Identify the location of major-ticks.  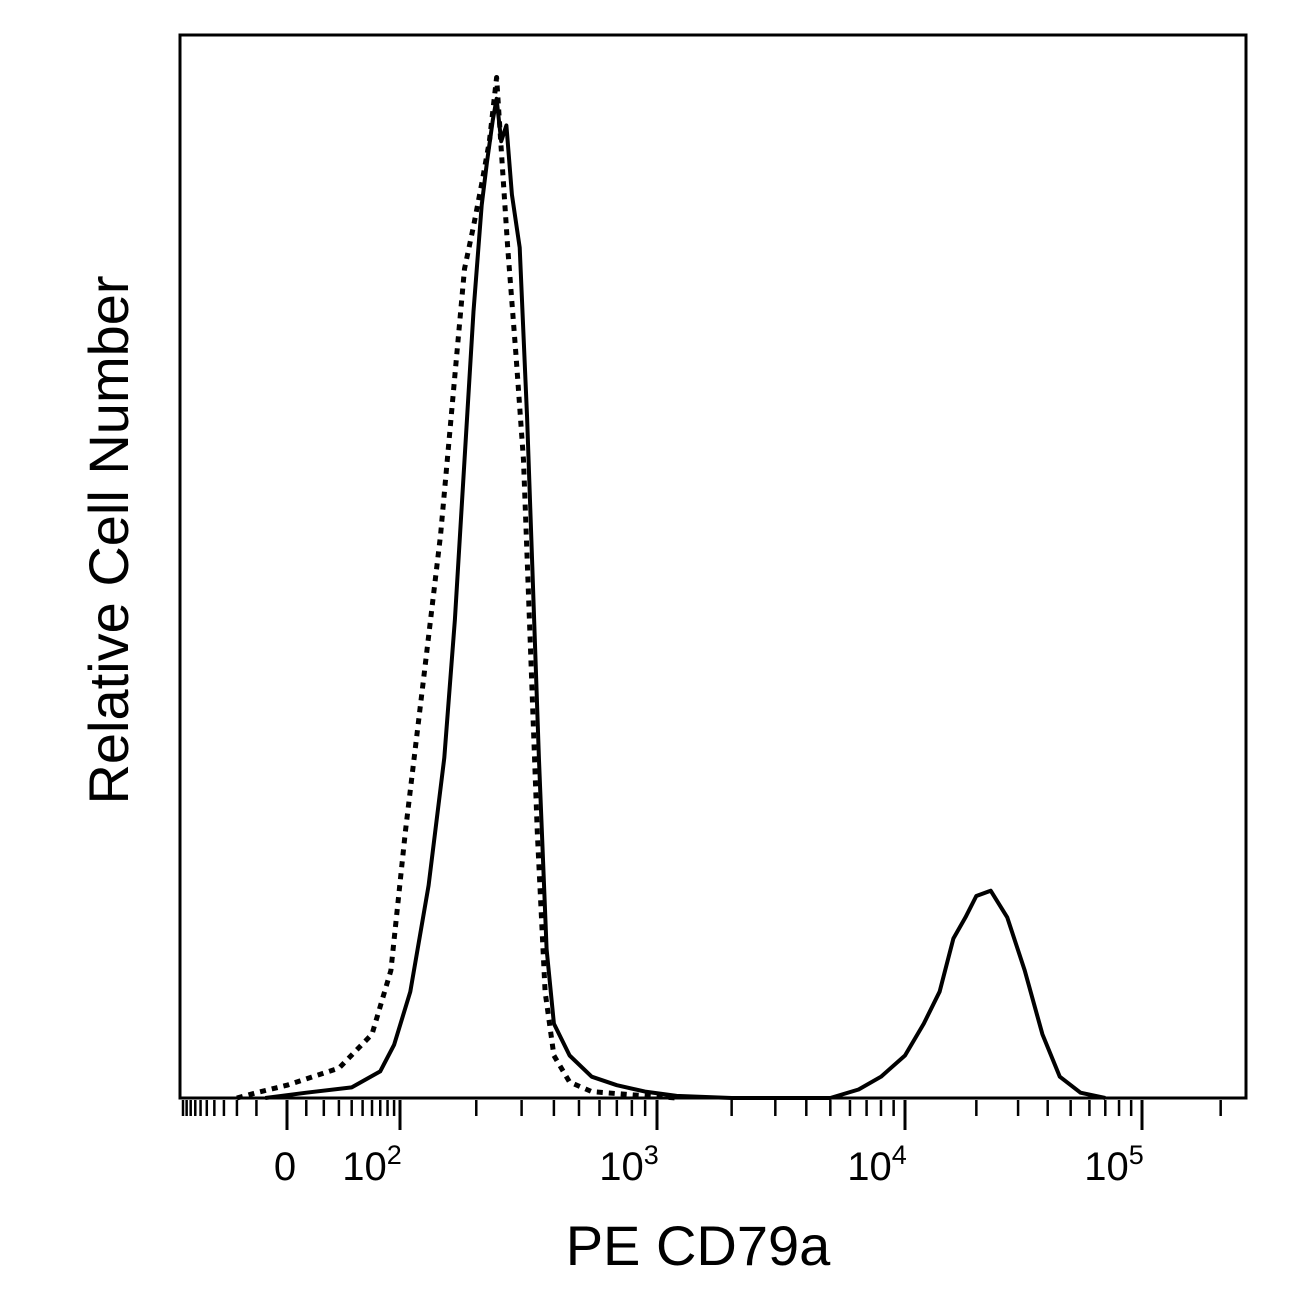
(714, 1115).